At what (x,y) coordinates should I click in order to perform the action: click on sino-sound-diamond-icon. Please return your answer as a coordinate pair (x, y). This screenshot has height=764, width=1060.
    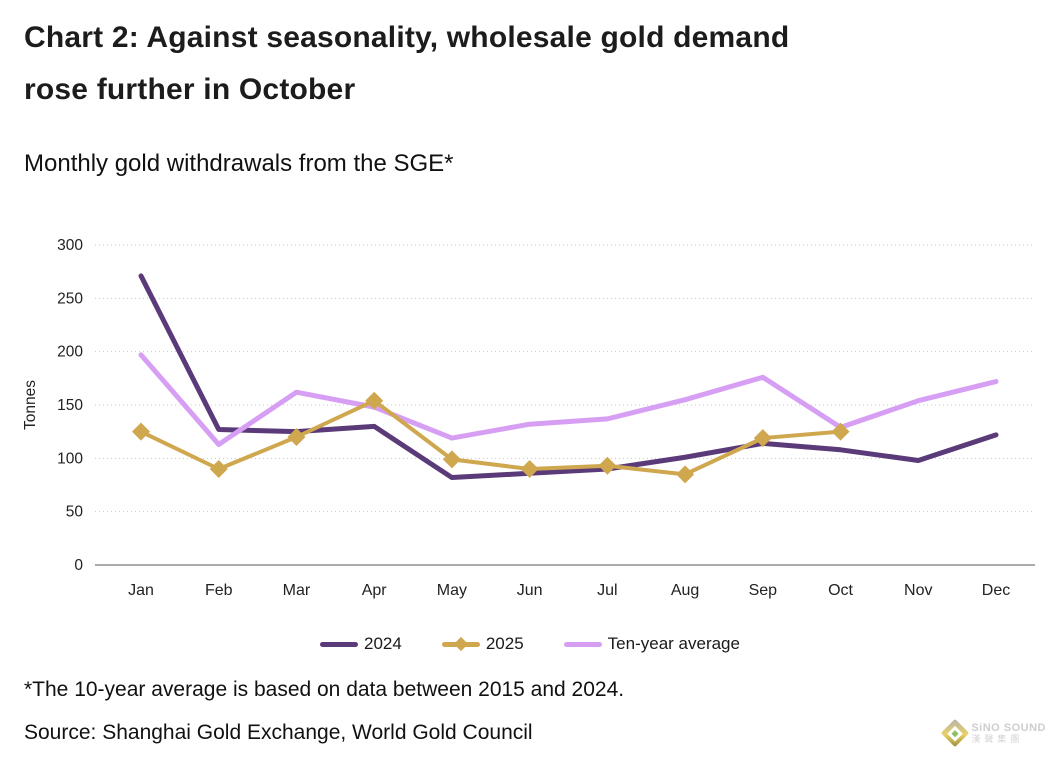
    Looking at the image, I should click on (955, 733).